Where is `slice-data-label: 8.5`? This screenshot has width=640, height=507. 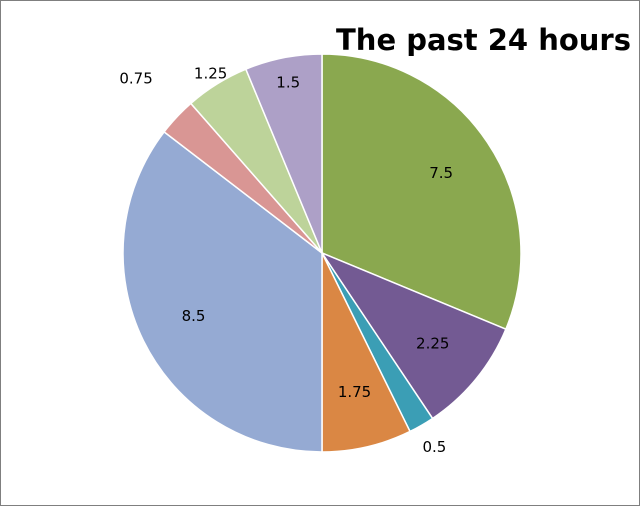 slice-data-label: 8.5 is located at coordinates (194, 316).